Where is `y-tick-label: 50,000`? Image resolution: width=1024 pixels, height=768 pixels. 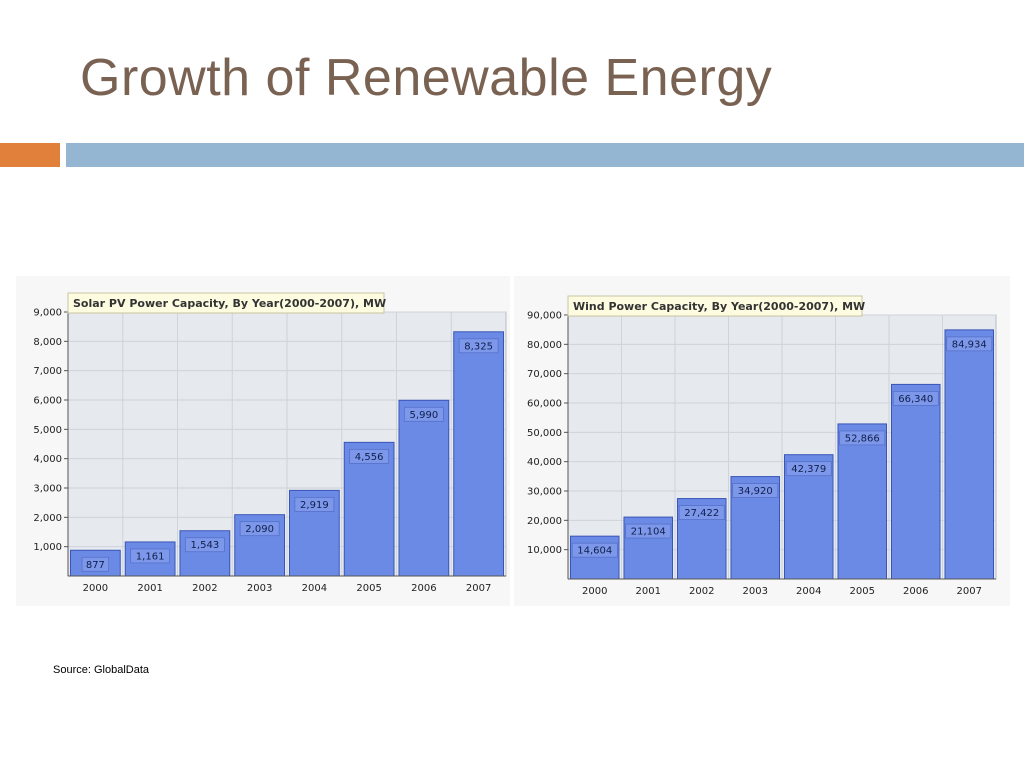
y-tick-label: 50,000 is located at coordinates (544, 433).